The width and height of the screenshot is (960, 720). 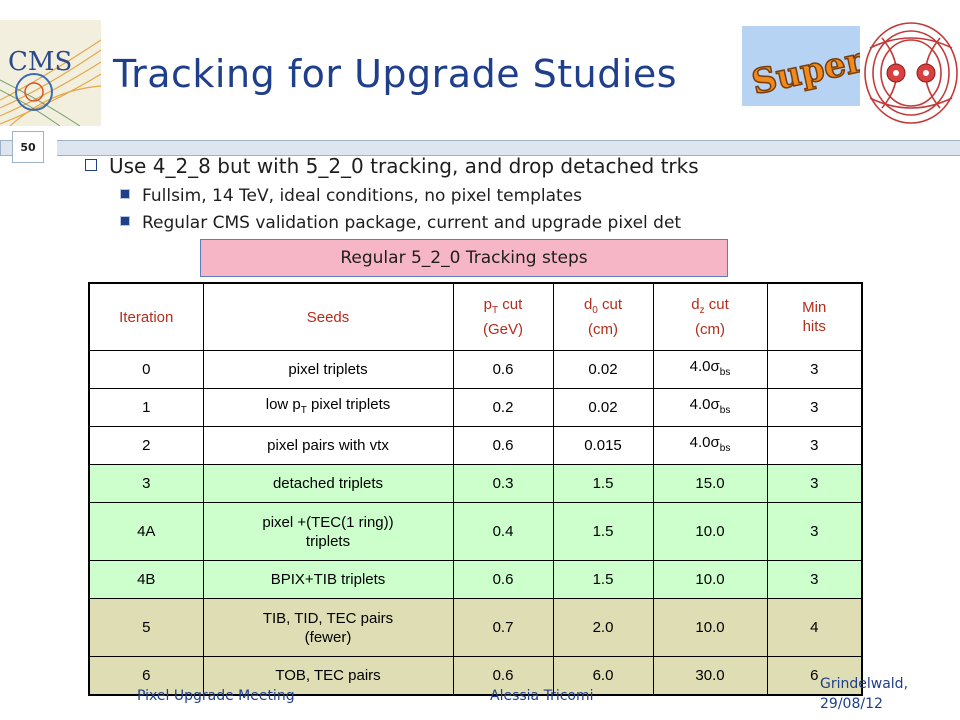 I want to click on table-row: 6 TOB, TEC pairs 0.6 6.0 30.0 6, so click(x=475, y=675).